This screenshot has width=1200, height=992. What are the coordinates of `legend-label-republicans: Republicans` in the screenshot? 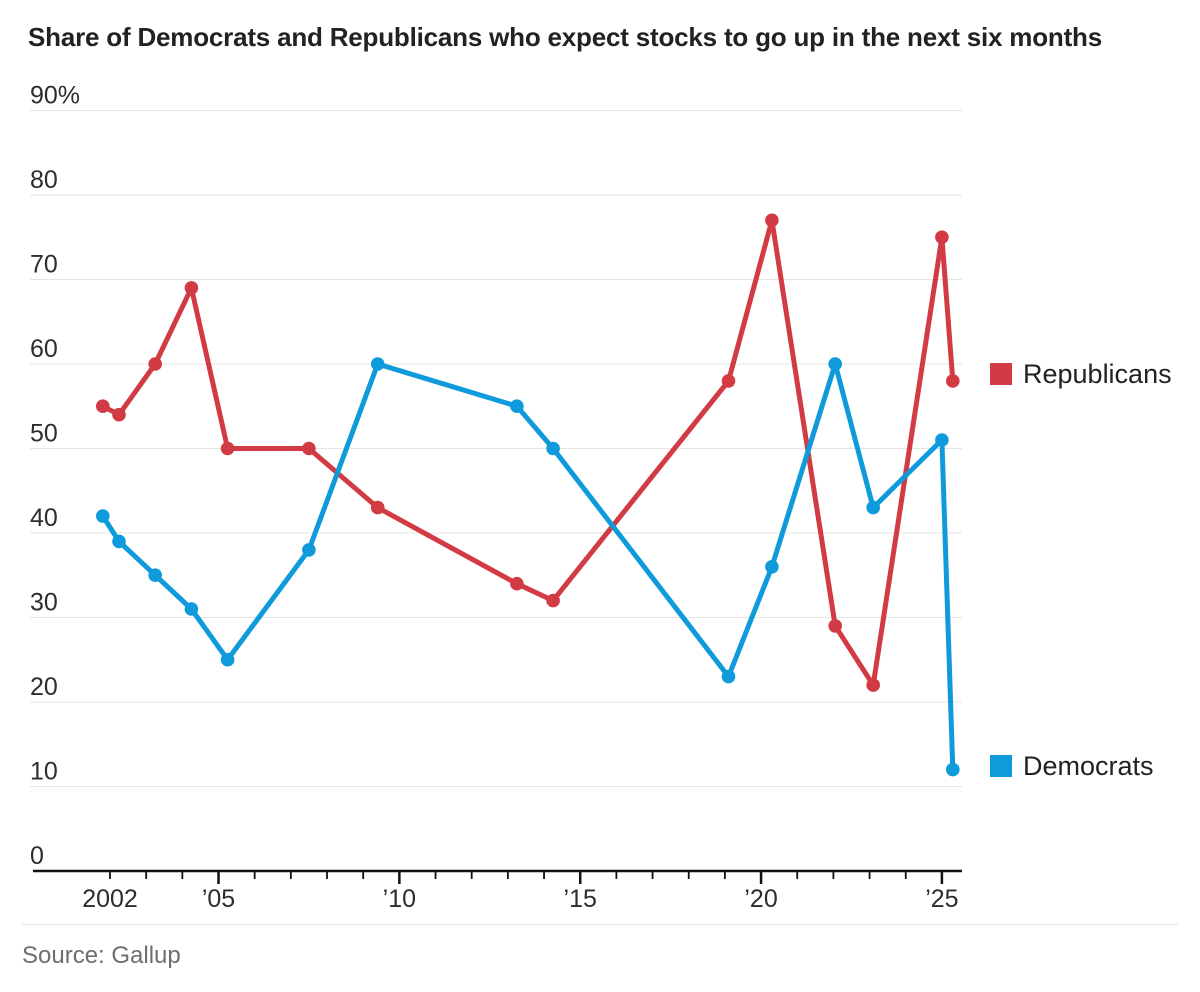 It's located at (1097, 374).